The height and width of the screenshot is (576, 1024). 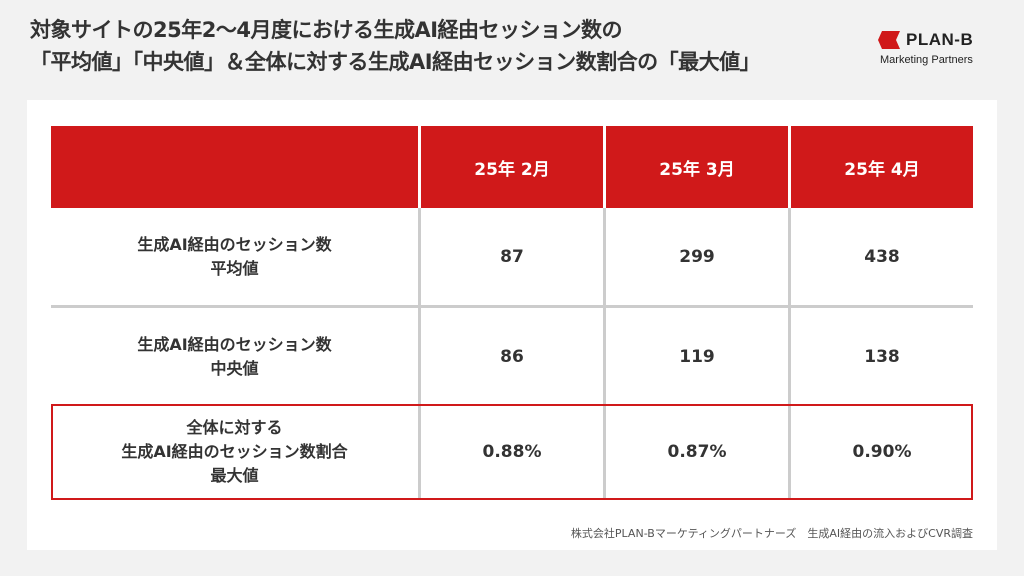 I want to click on header-feb: 25年 2月, so click(x=510, y=167).